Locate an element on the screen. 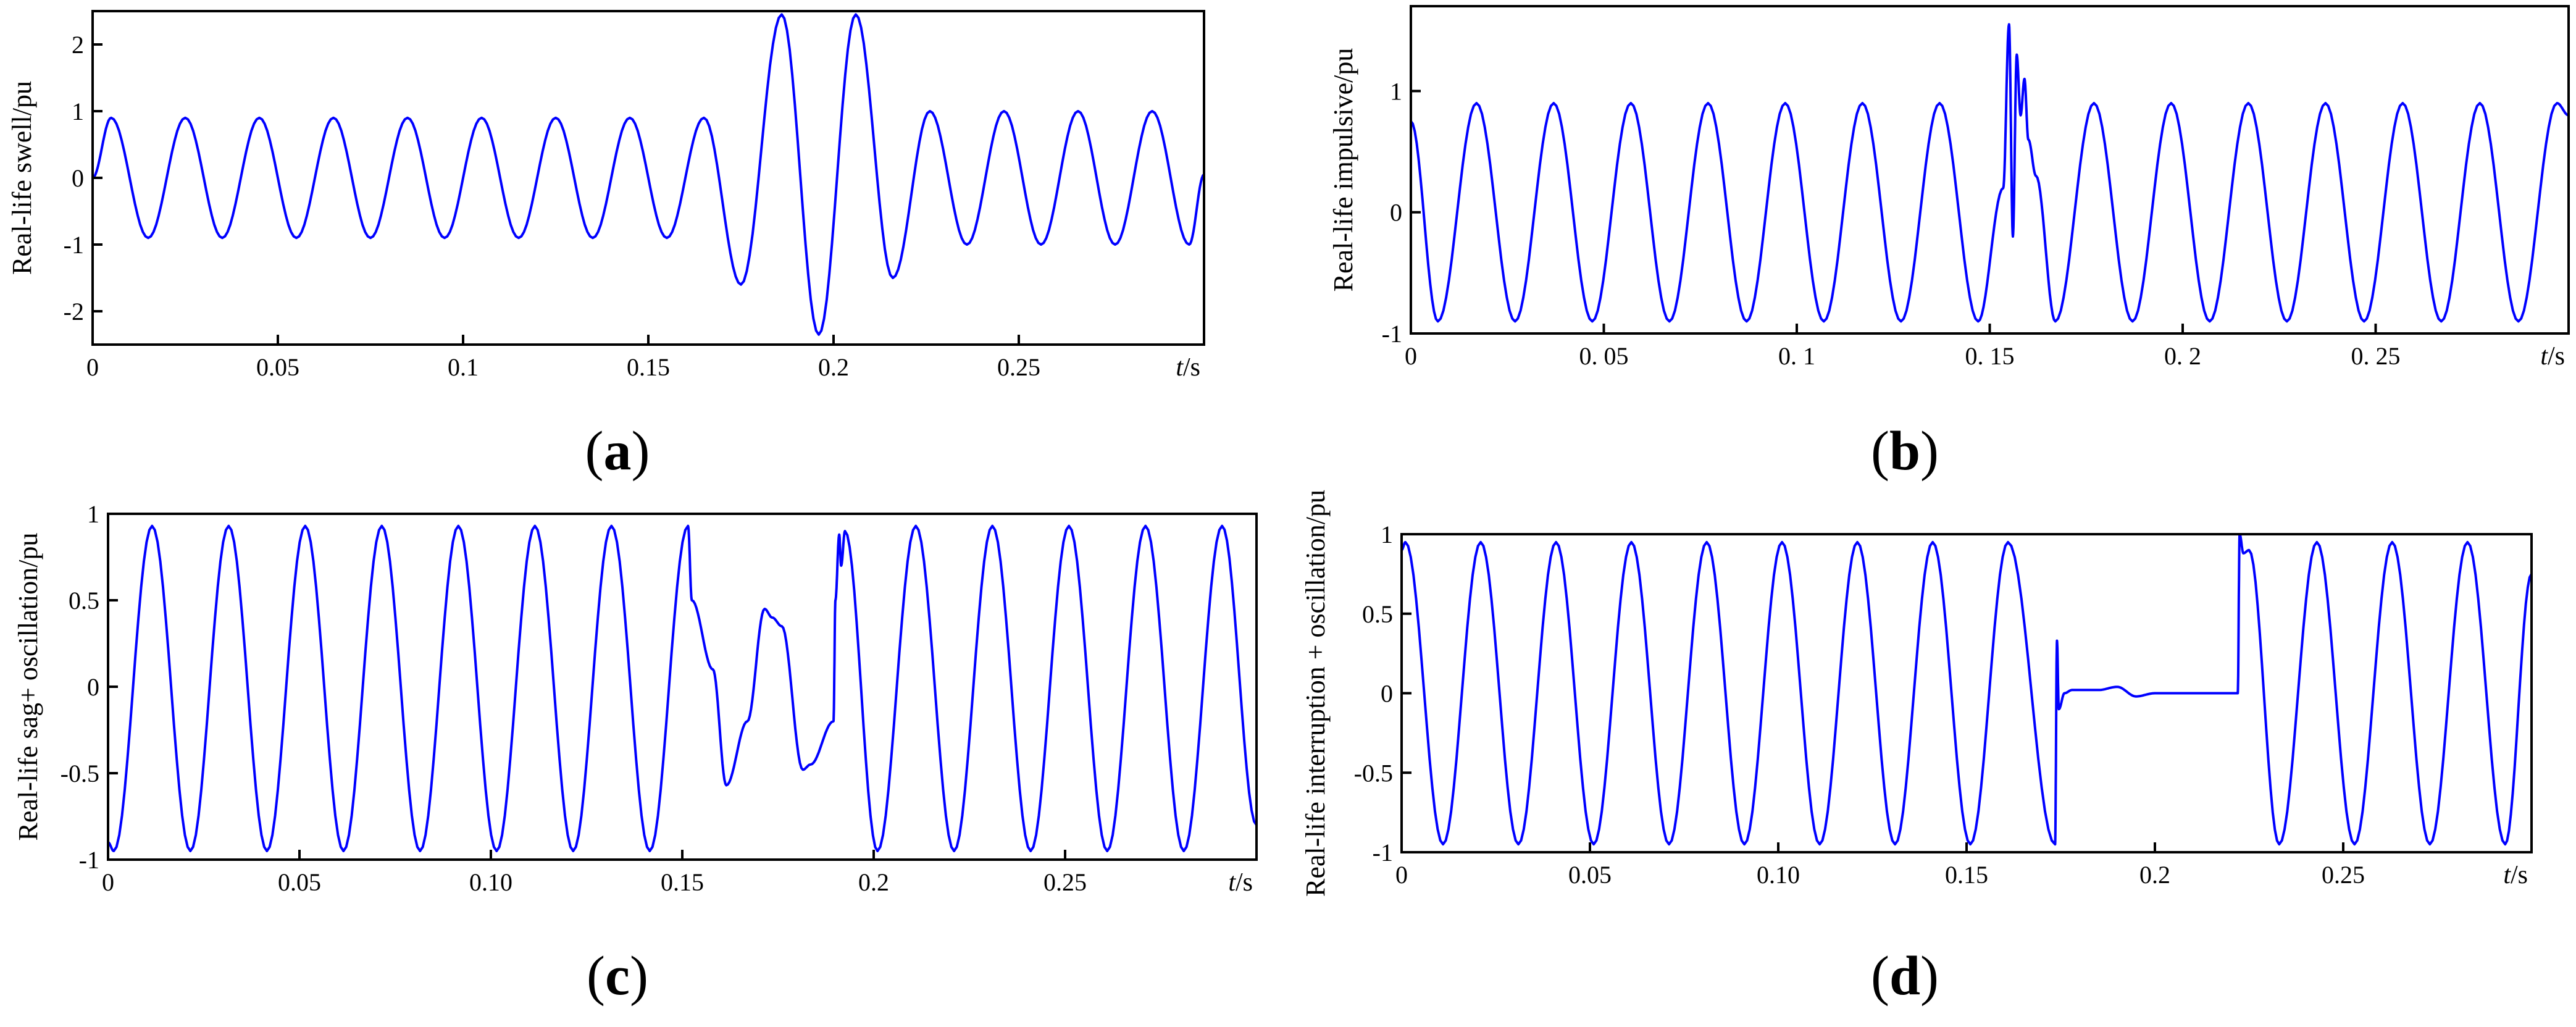  y-axis-label-a: Real-life swell/pu is located at coordinates (22, 178).